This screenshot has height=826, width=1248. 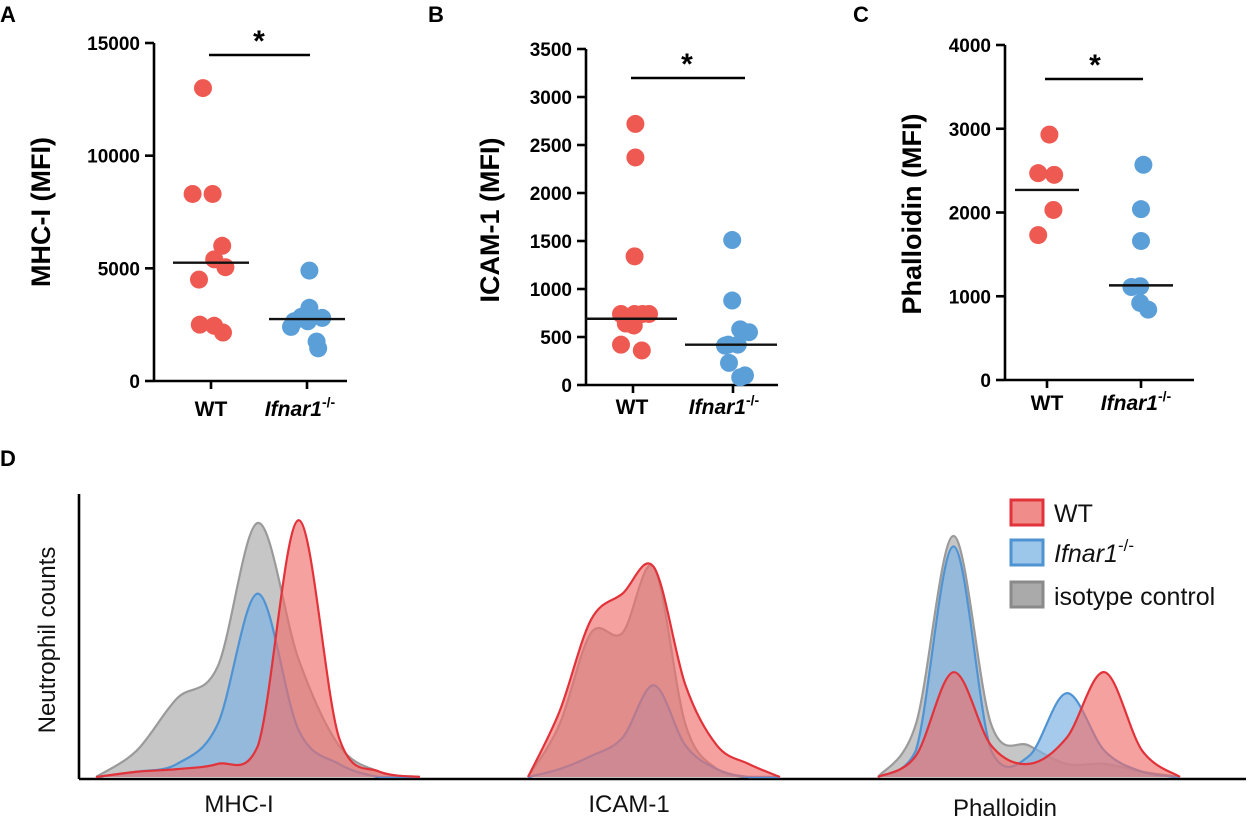 I want to click on histogram-fill-ko-mhc-i, so click(x=258, y=685).